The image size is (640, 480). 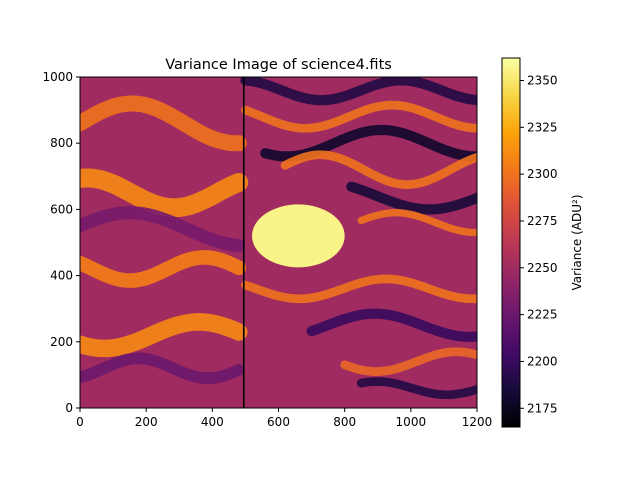 I want to click on colorbar-label: Variance (ADU²), so click(x=577, y=242).